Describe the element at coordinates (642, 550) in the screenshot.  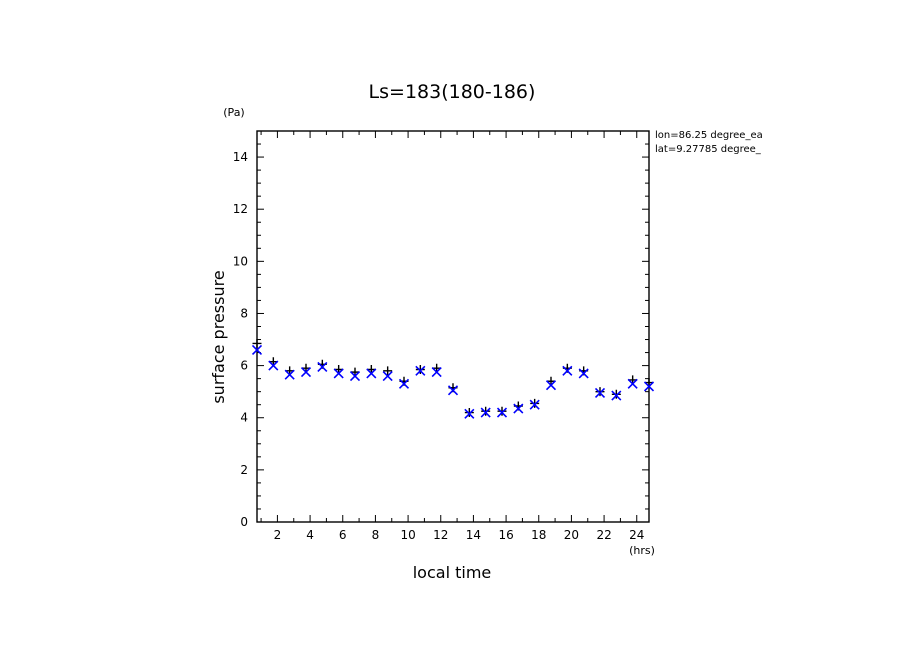
I see `x-axis-unit: (hrs)` at that location.